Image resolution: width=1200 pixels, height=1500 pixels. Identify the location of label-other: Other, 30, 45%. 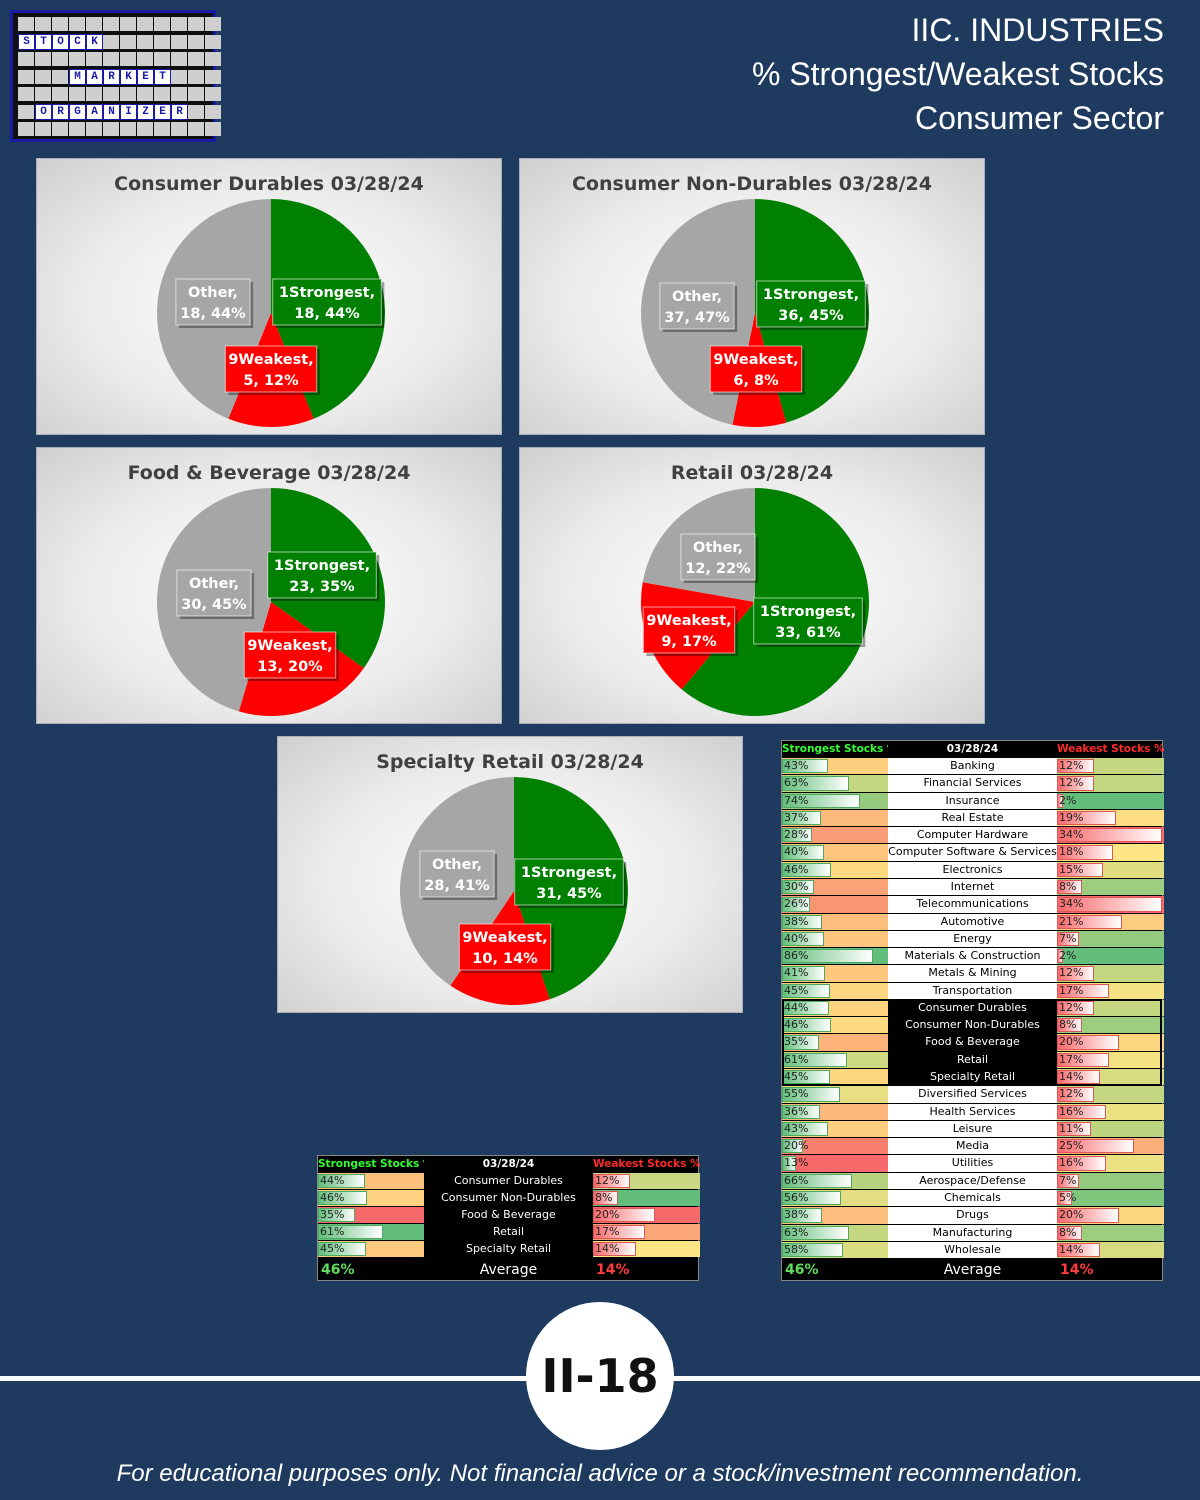
(215, 594).